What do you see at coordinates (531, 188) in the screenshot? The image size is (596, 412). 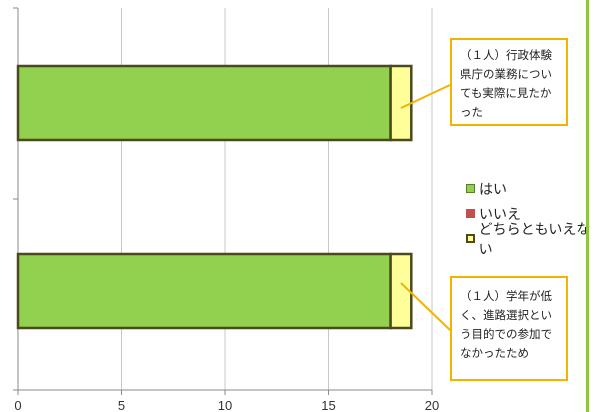 I see `legend-item-yes: はい` at bounding box center [531, 188].